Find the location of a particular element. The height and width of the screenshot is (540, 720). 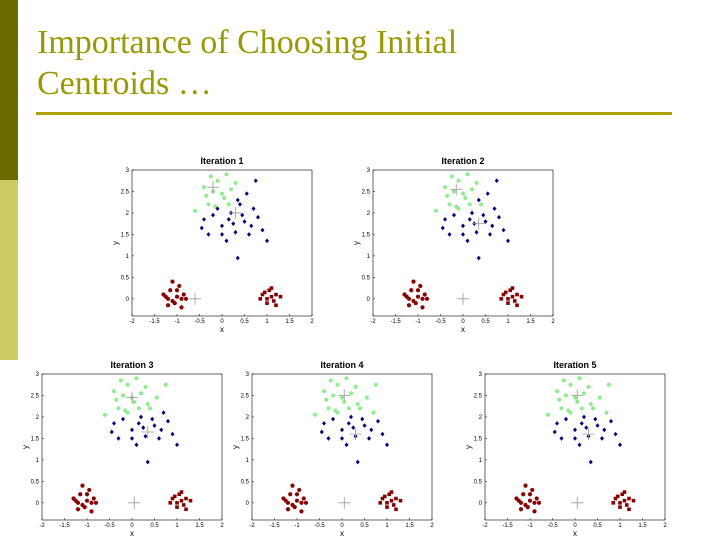

accent-bar-bottom is located at coordinates (9, 270).